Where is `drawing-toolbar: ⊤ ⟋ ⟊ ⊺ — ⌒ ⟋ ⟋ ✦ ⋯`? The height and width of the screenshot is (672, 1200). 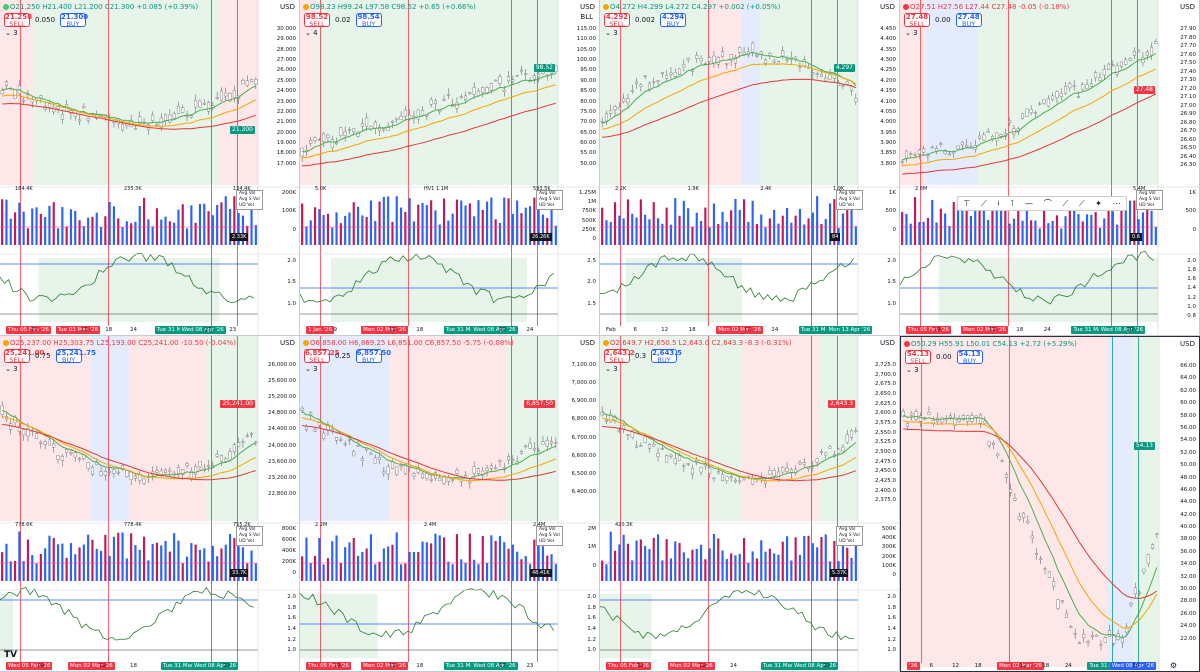 drawing-toolbar: ⊤ ⟋ ⟊ ⊺ — ⌒ ⟋ ⟋ ✦ ⋯ is located at coordinates (1042, 203).